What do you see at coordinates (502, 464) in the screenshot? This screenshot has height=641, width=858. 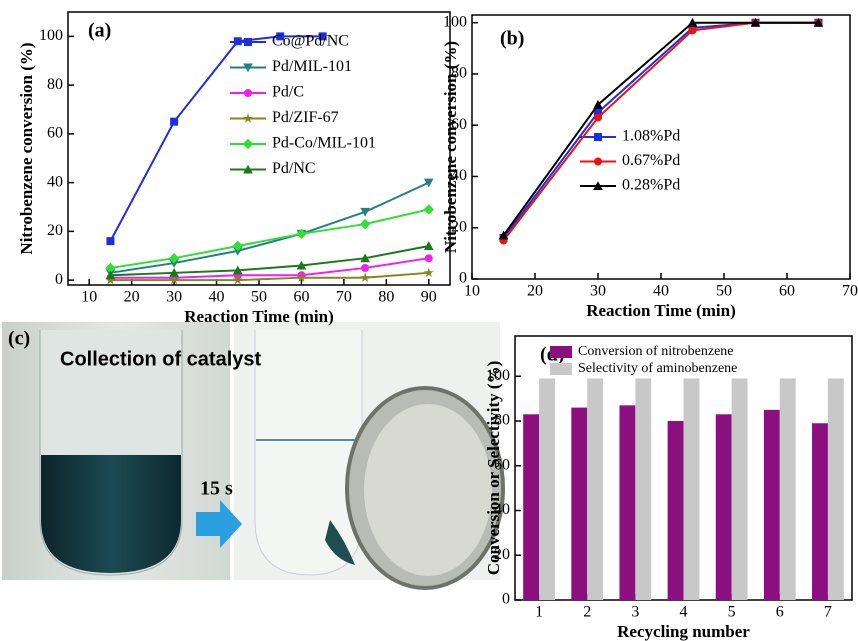 I see `y-tick-label: 60` at bounding box center [502, 464].